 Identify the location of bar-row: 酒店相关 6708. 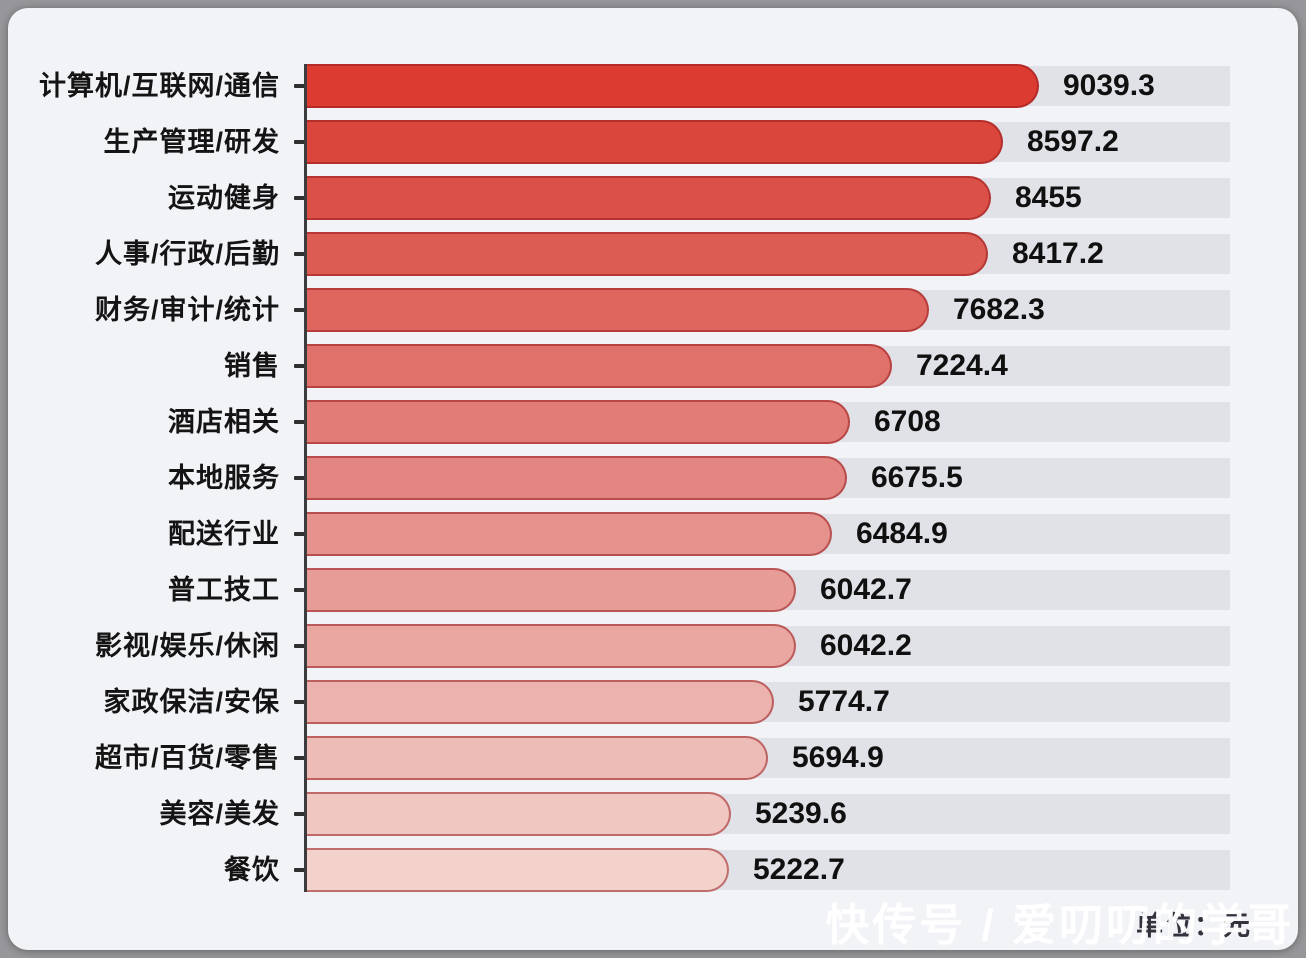
(653, 422).